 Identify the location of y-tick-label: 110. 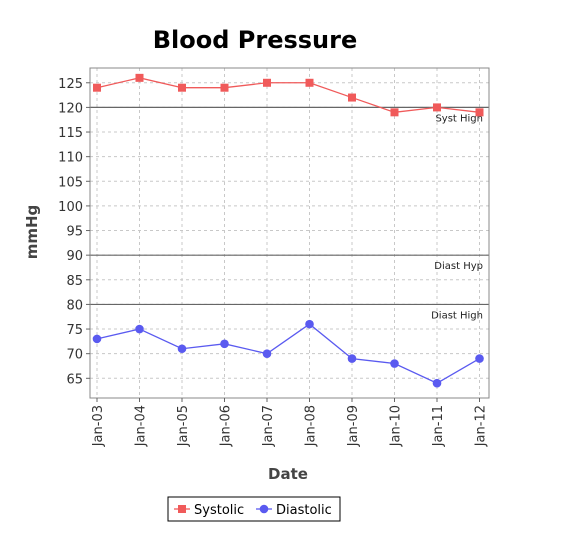
(70, 158).